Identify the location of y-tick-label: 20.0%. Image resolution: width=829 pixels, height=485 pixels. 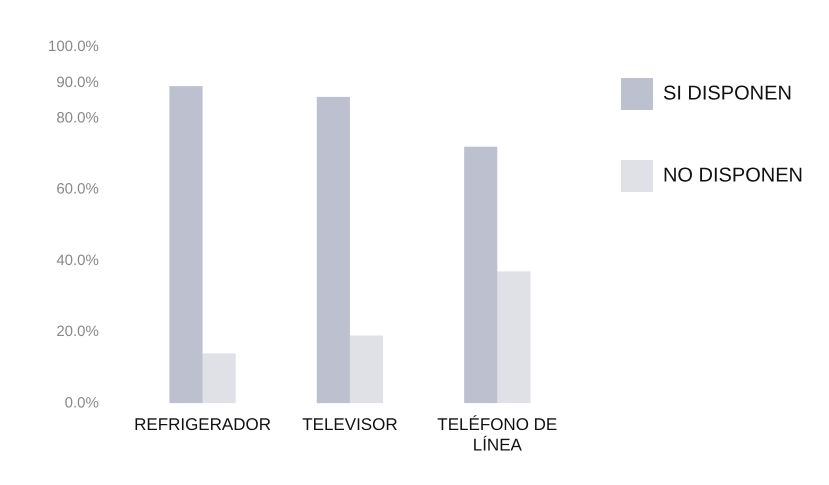
(77, 331).